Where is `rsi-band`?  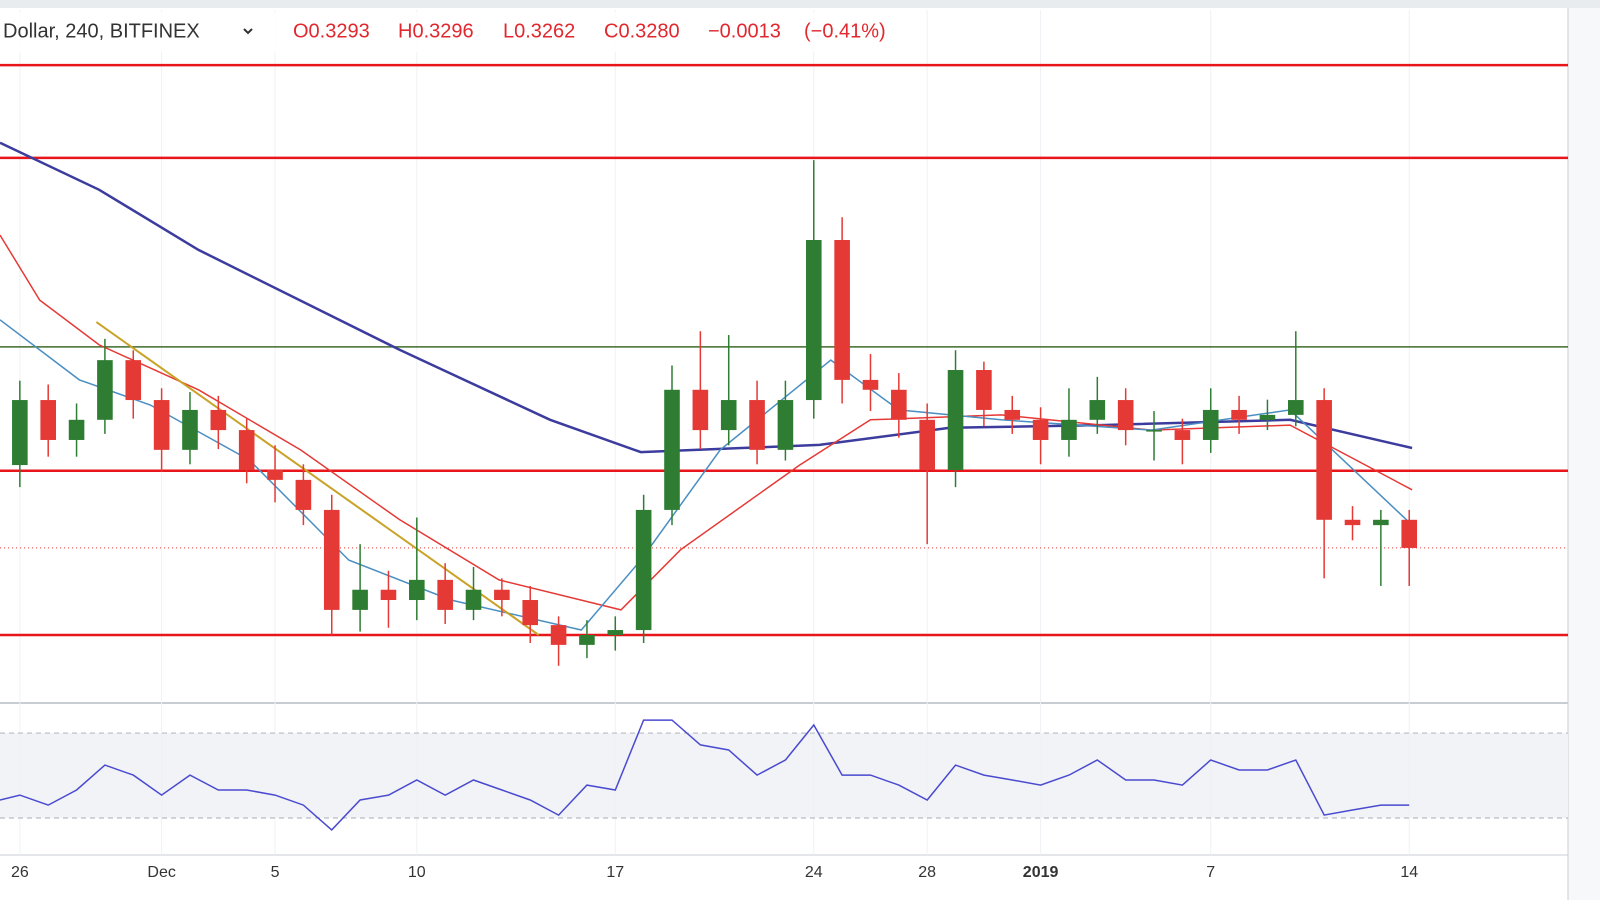
rsi-band is located at coordinates (784, 775).